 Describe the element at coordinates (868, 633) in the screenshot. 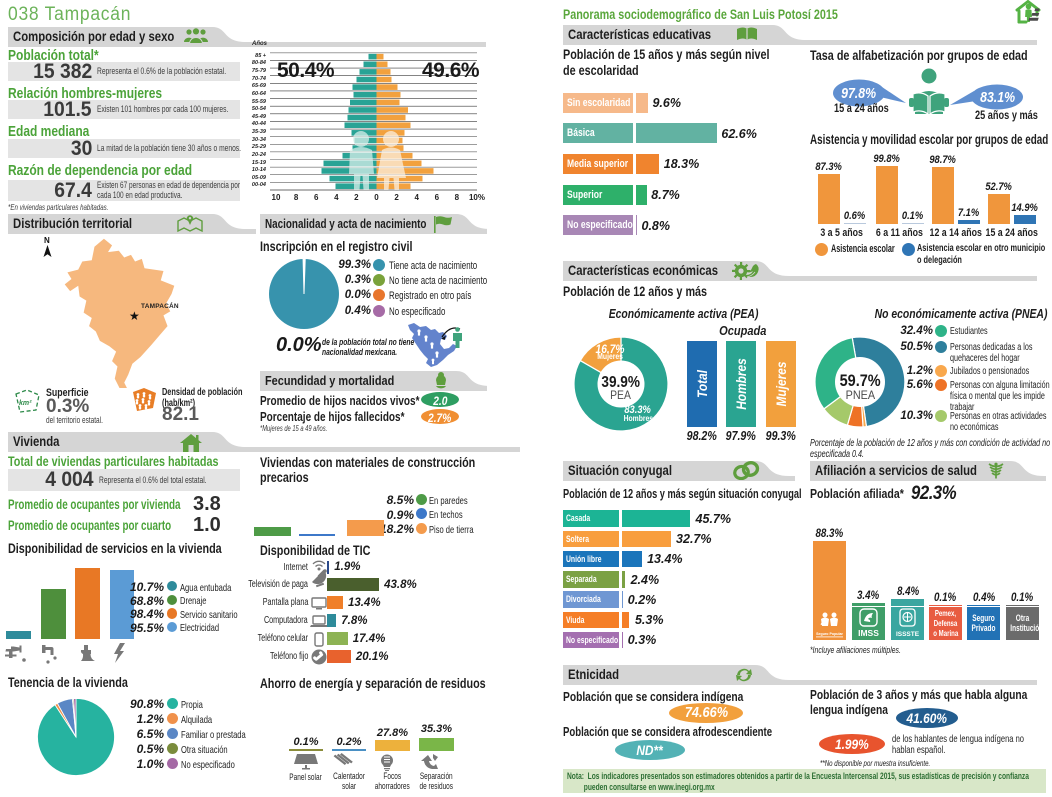

I see `svg-text: IMSS` at that location.